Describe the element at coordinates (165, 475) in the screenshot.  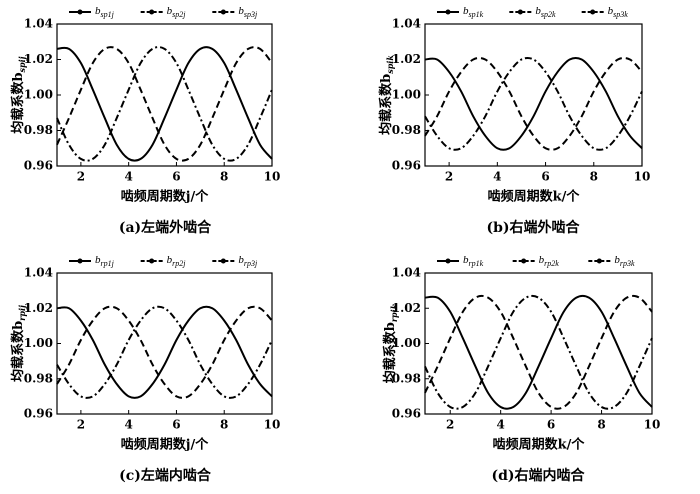
I see `caption: (c)左端内啮合` at that location.